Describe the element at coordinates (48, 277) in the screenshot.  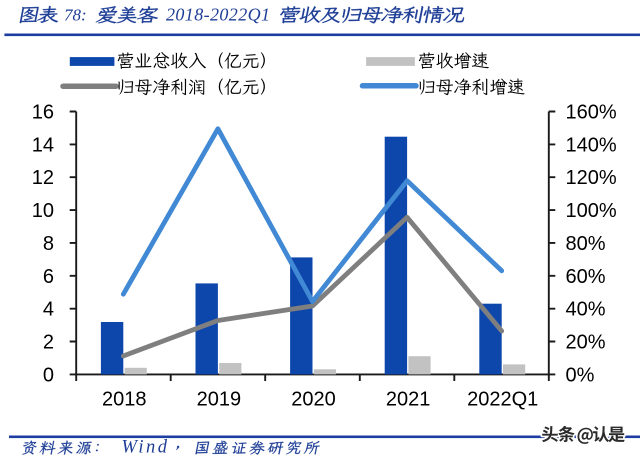
I see `svg-text: 6` at that location.